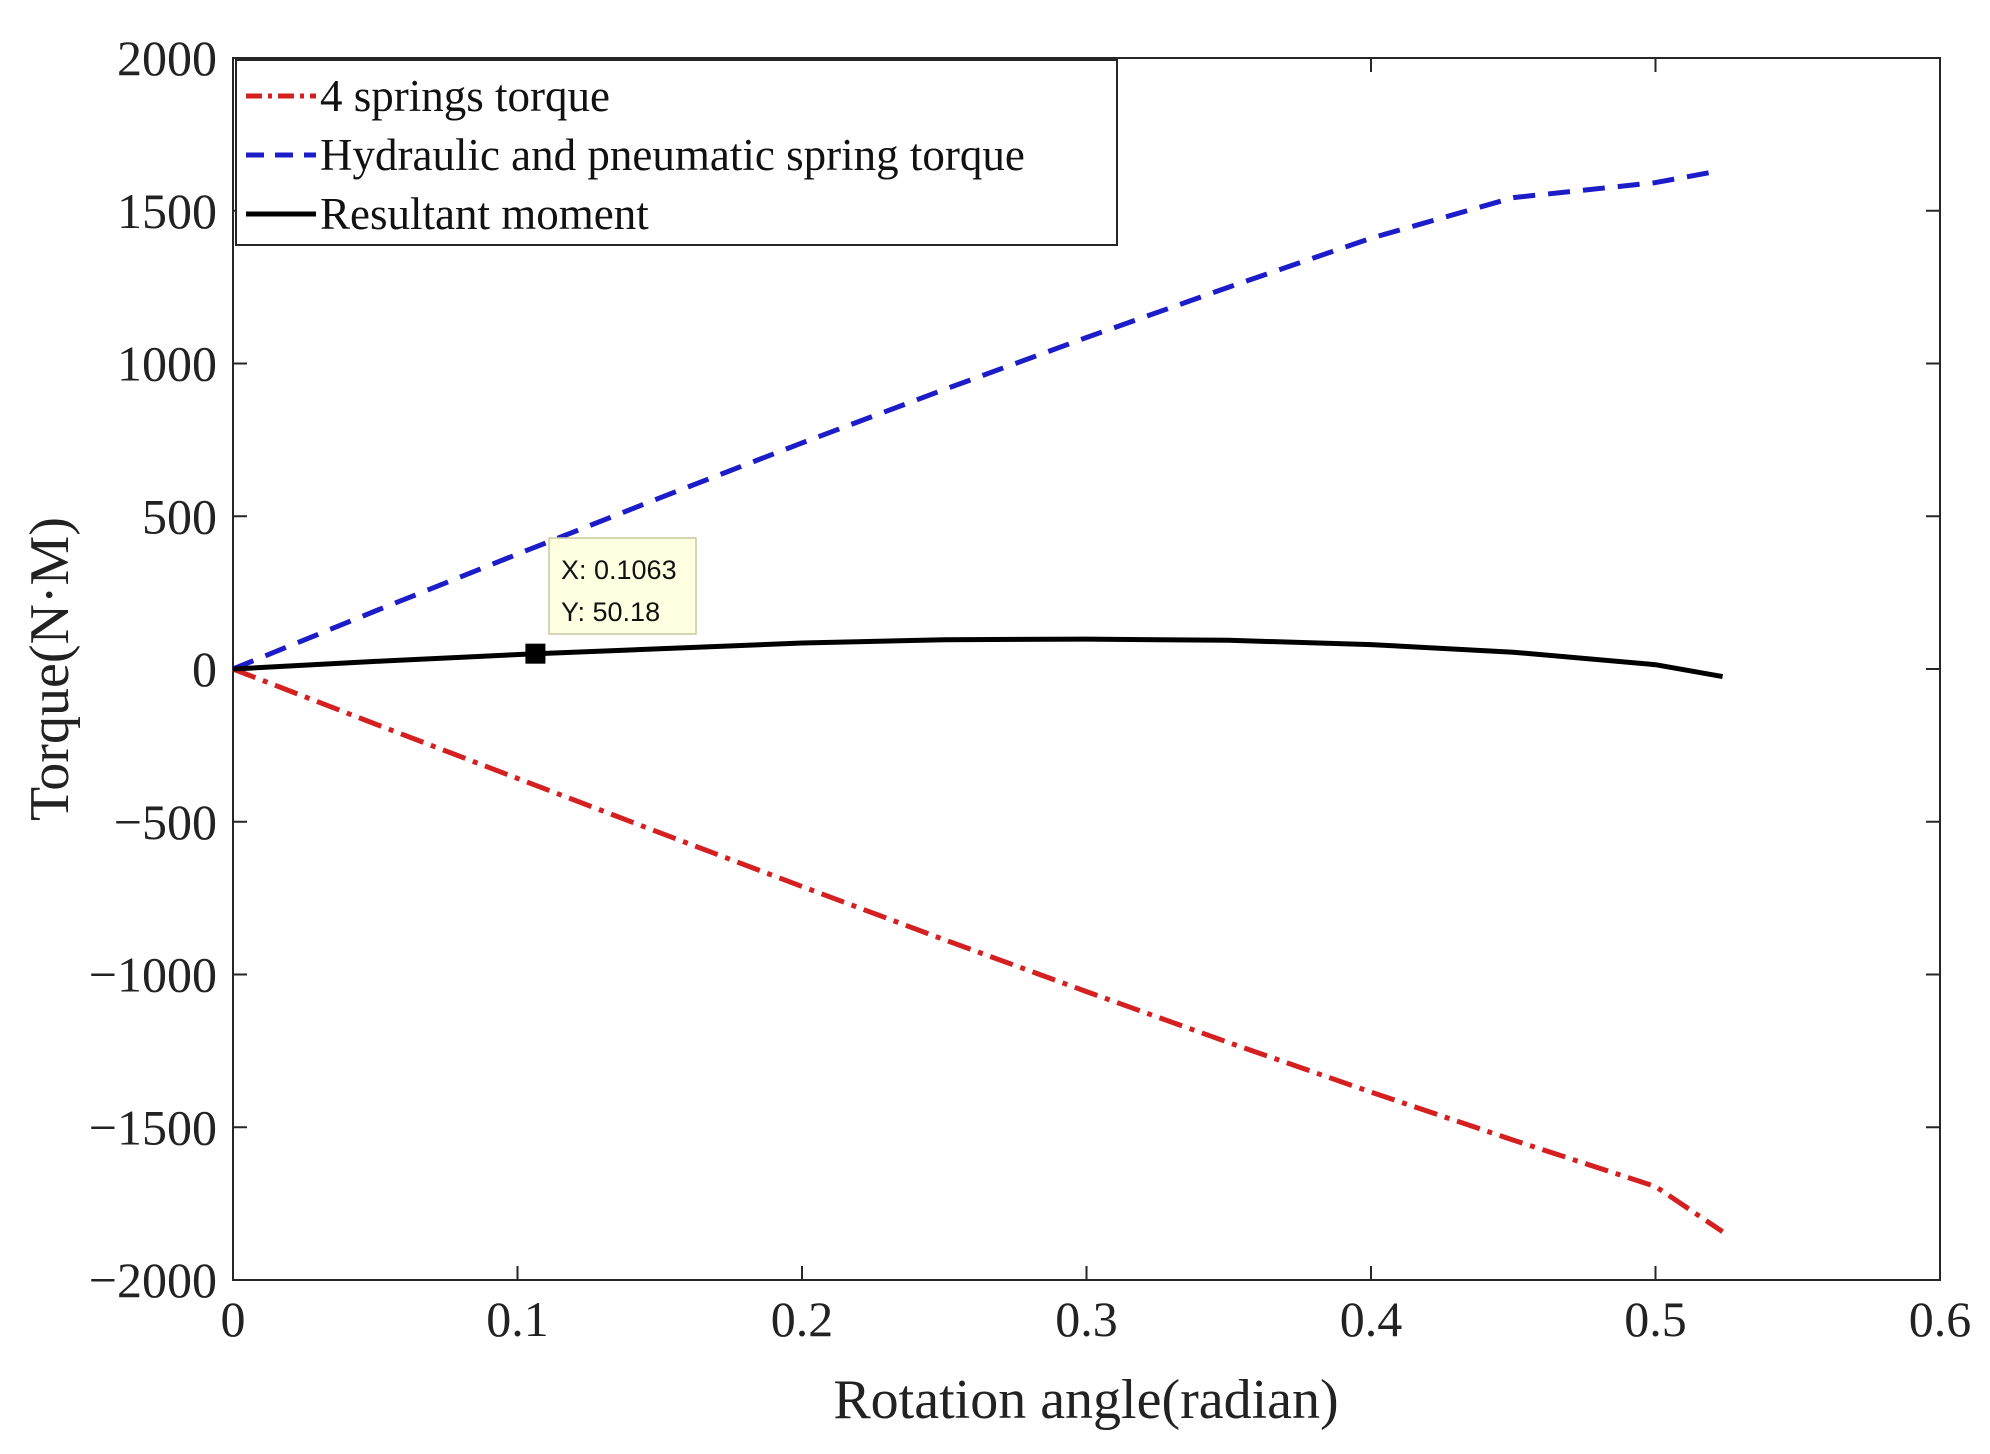  Describe the element at coordinates (165, 822) in the screenshot. I see `y-tick-label: −500` at that location.